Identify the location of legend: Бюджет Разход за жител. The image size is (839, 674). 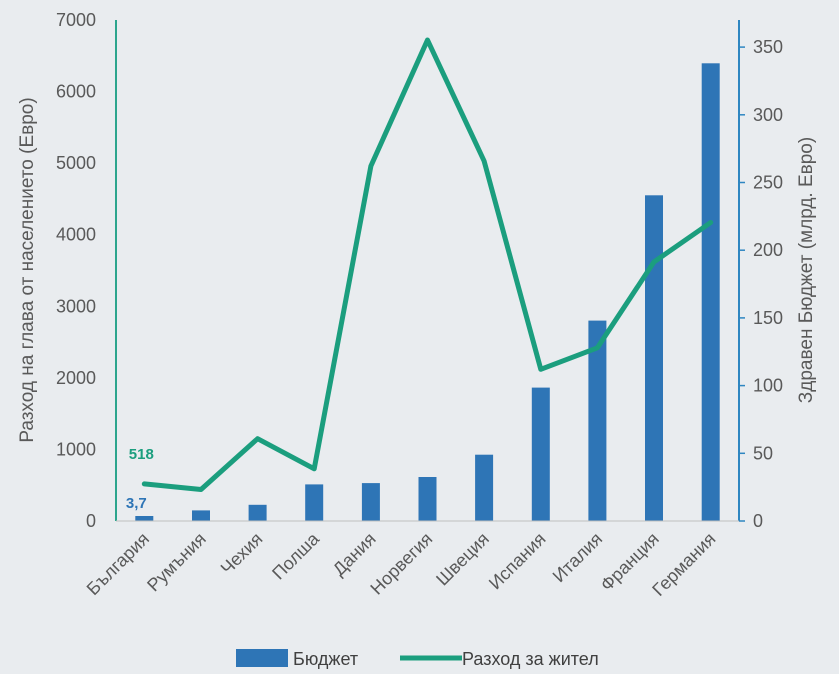
(417, 659).